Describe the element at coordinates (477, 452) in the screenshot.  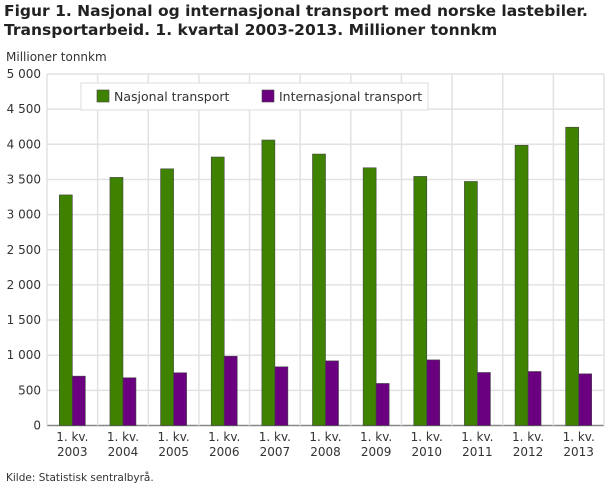
I see `x-tick-label: 2011` at that location.